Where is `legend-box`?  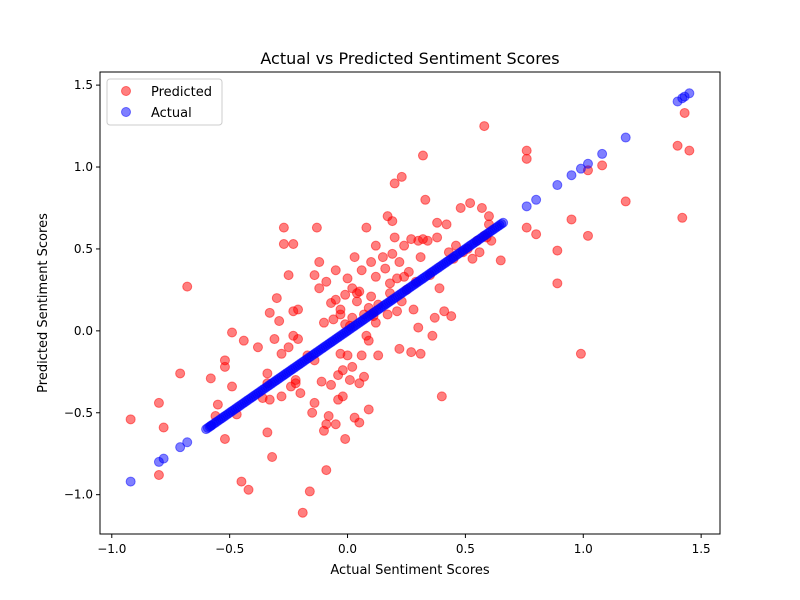 legend-box is located at coordinates (164, 102).